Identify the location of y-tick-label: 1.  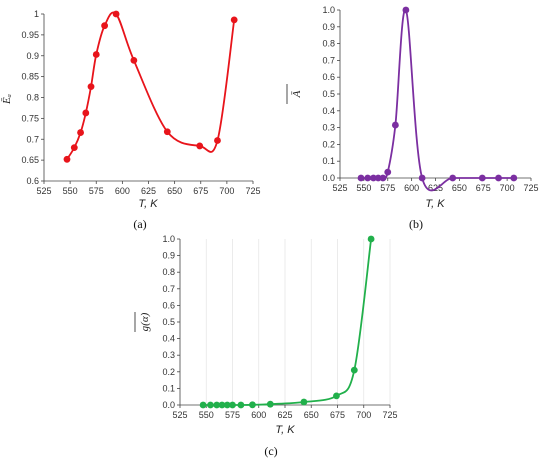
(36, 14).